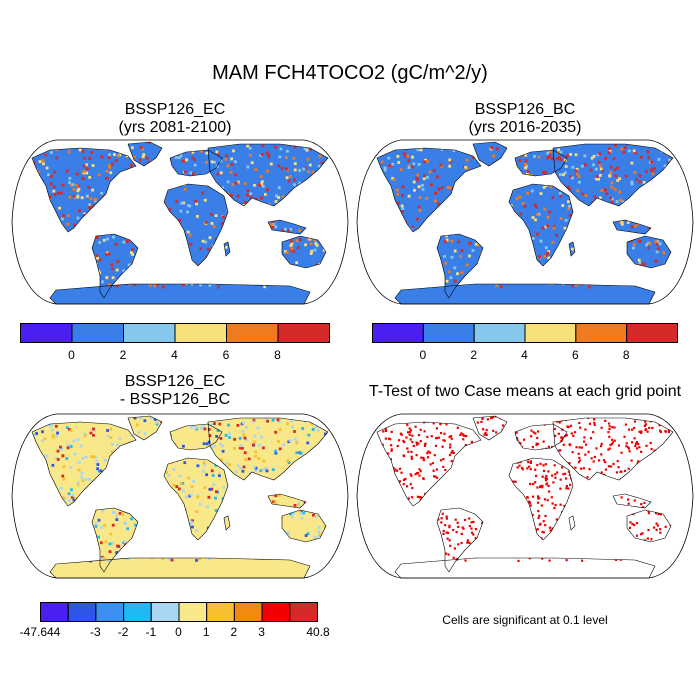  What do you see at coordinates (151, 632) in the screenshot?
I see `colorbar-tick-label: -1` at bounding box center [151, 632].